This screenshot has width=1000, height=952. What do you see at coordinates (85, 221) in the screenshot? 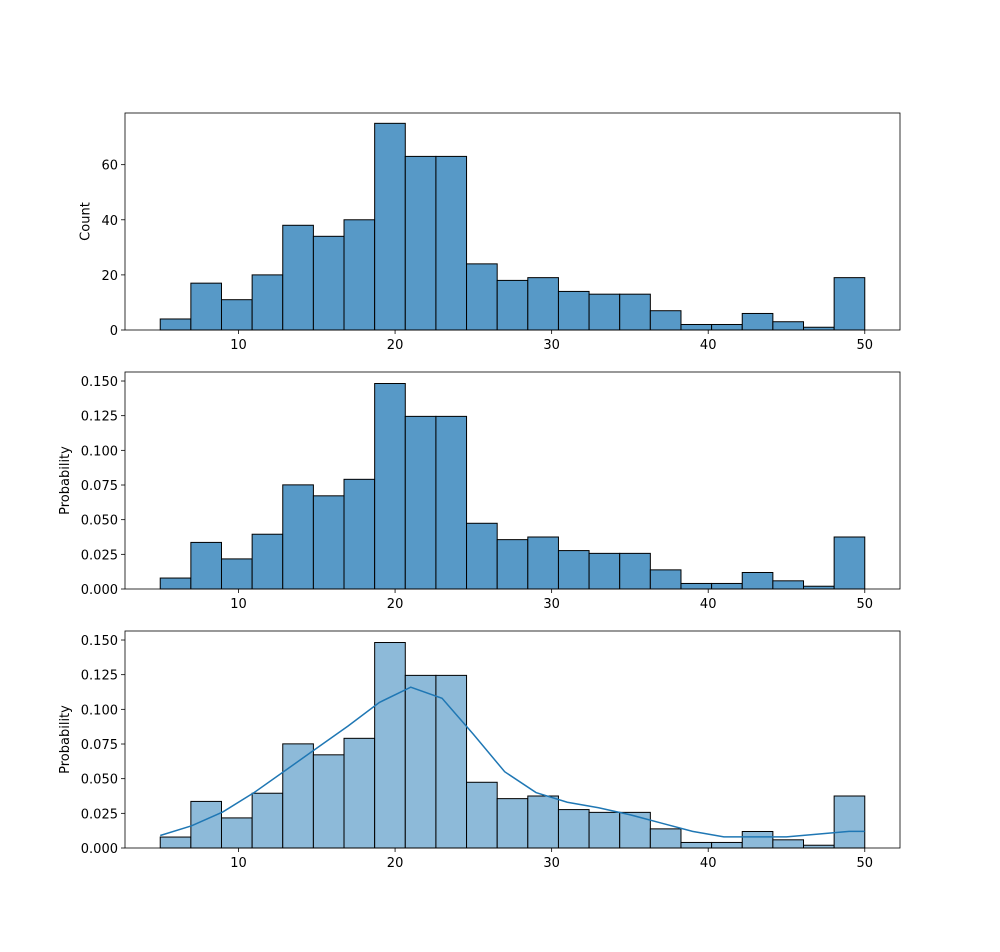
I see `y-axis-label: Count` at bounding box center [85, 221].